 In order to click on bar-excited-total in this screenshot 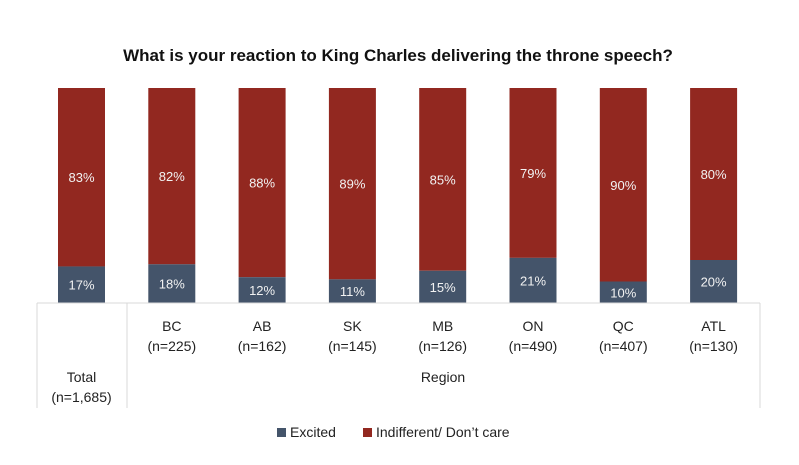, I will do `click(81, 284)`.